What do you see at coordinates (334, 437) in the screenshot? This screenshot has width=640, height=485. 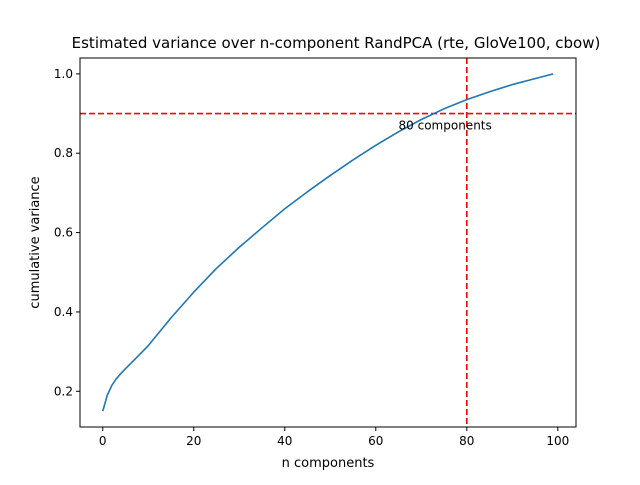 I see `x-axis-ticks: 0 20 40 60 80 100` at bounding box center [334, 437].